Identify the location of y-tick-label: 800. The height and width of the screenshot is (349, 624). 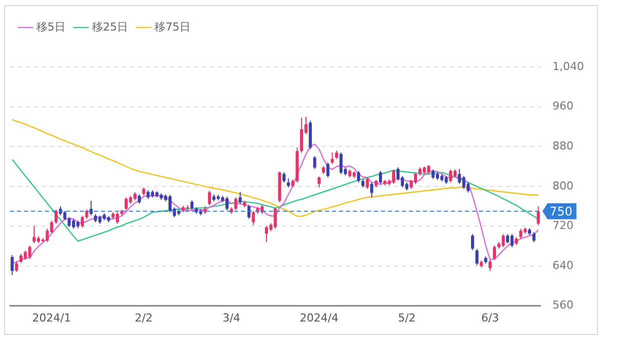
(563, 185).